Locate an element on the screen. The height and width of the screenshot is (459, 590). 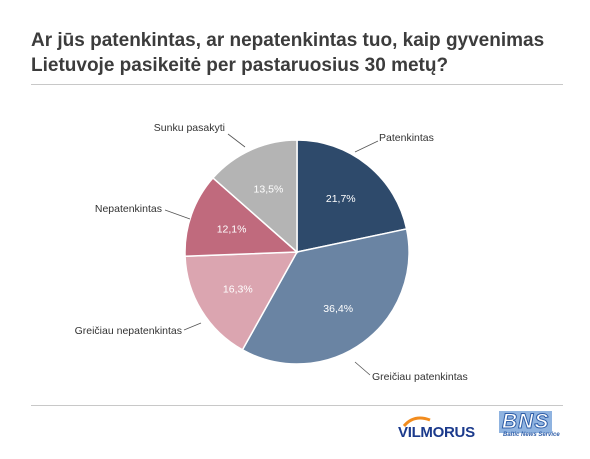
bottom-divider is located at coordinates (297, 405).